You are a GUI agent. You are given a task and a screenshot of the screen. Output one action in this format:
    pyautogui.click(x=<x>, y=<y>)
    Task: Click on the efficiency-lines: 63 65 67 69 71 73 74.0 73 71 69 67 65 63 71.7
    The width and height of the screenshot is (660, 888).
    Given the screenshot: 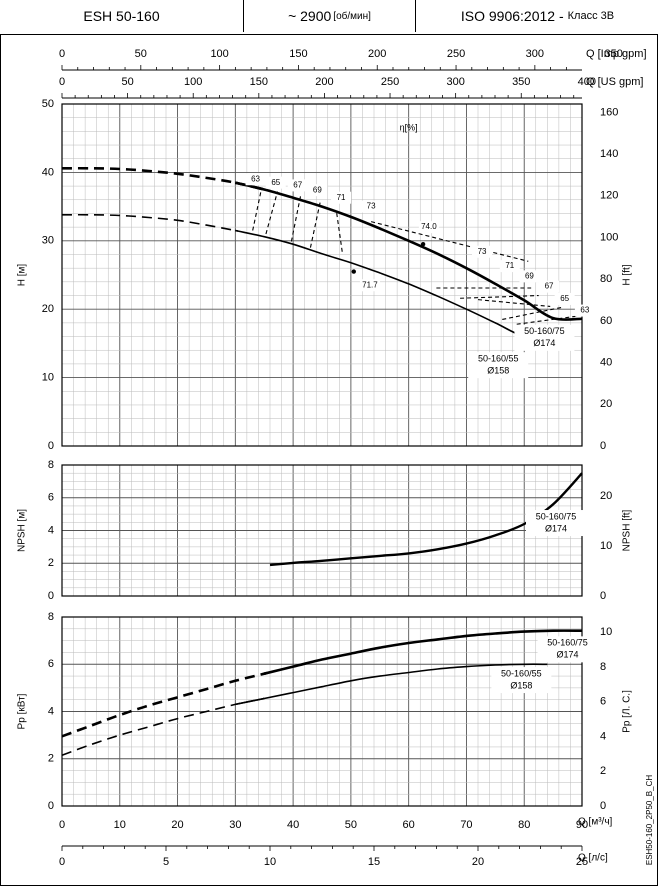 What is the action you would take?
    pyautogui.click(x=420, y=249)
    